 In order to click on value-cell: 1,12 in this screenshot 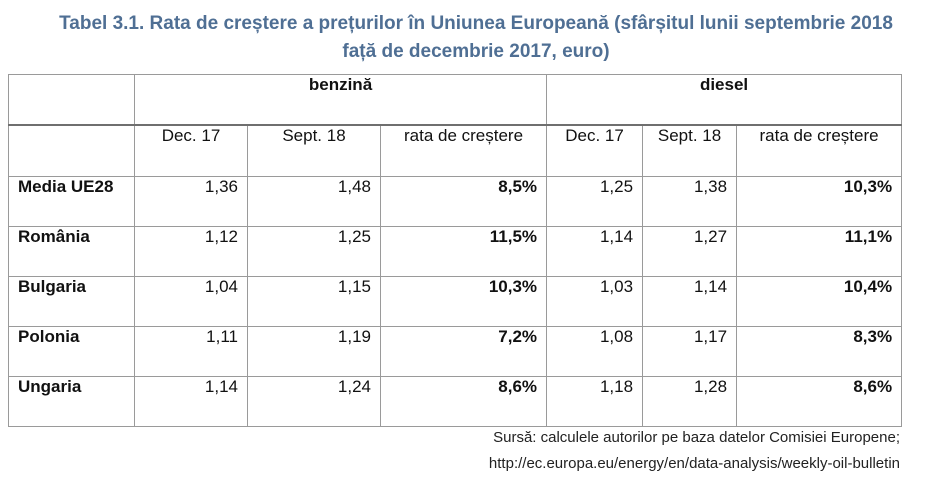, I will do `click(191, 251)`.